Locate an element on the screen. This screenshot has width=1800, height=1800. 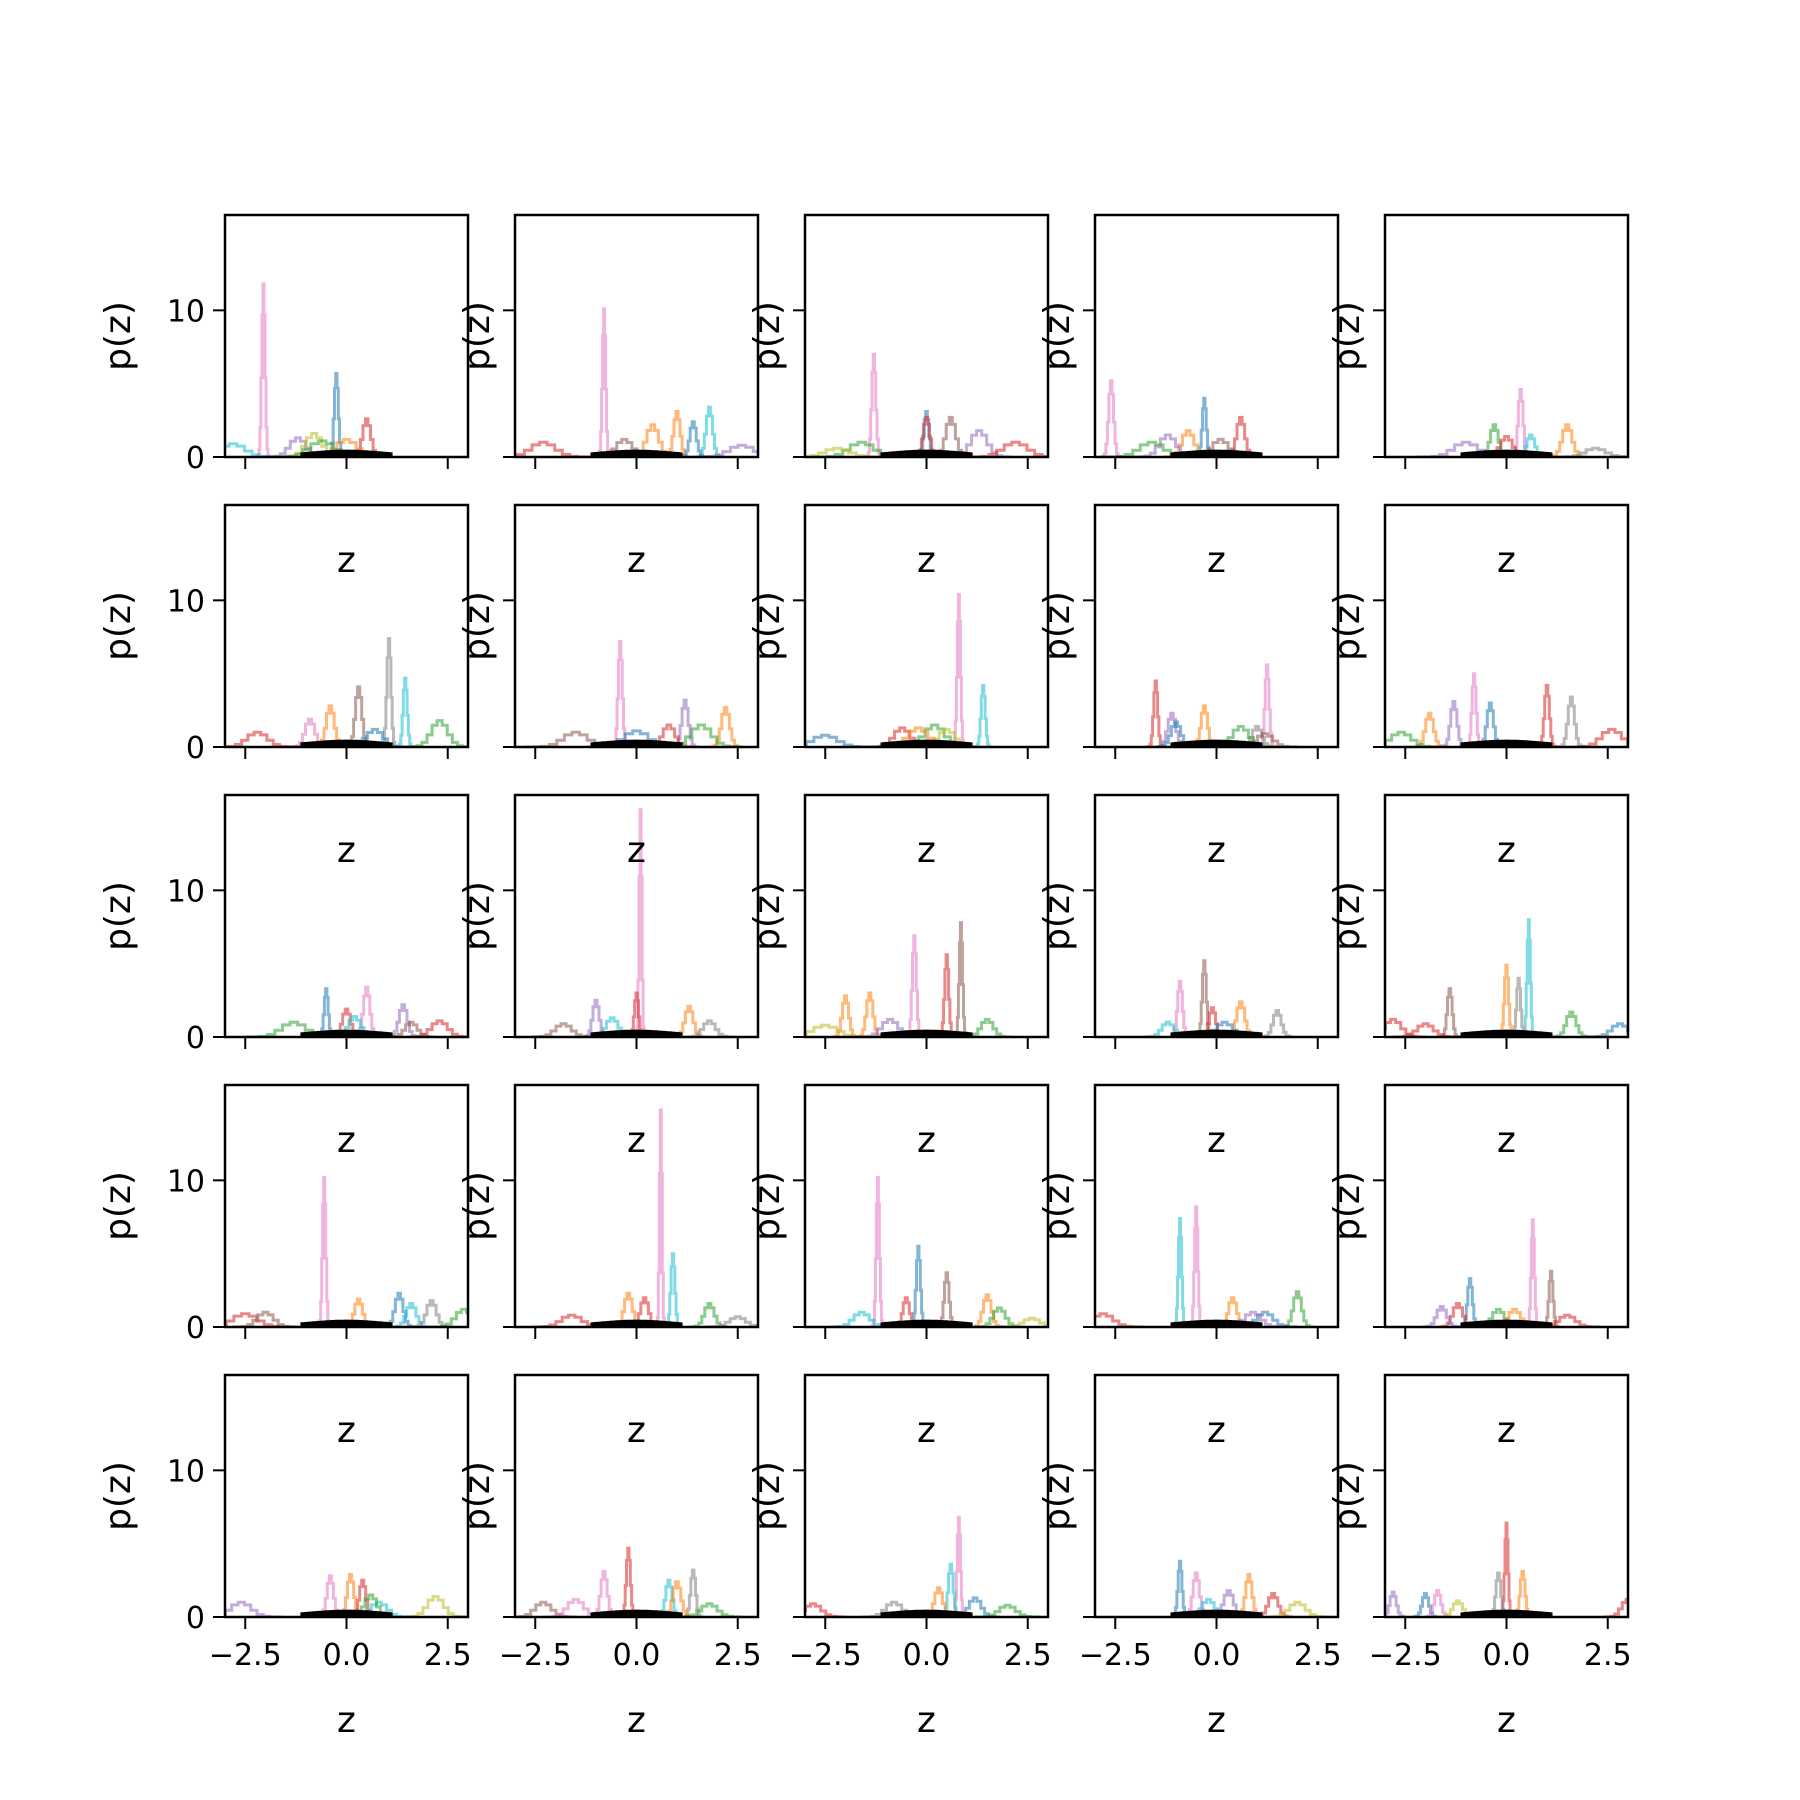
subplot-r1-c0: 0 10 p(z) is located at coordinates (284, 634).